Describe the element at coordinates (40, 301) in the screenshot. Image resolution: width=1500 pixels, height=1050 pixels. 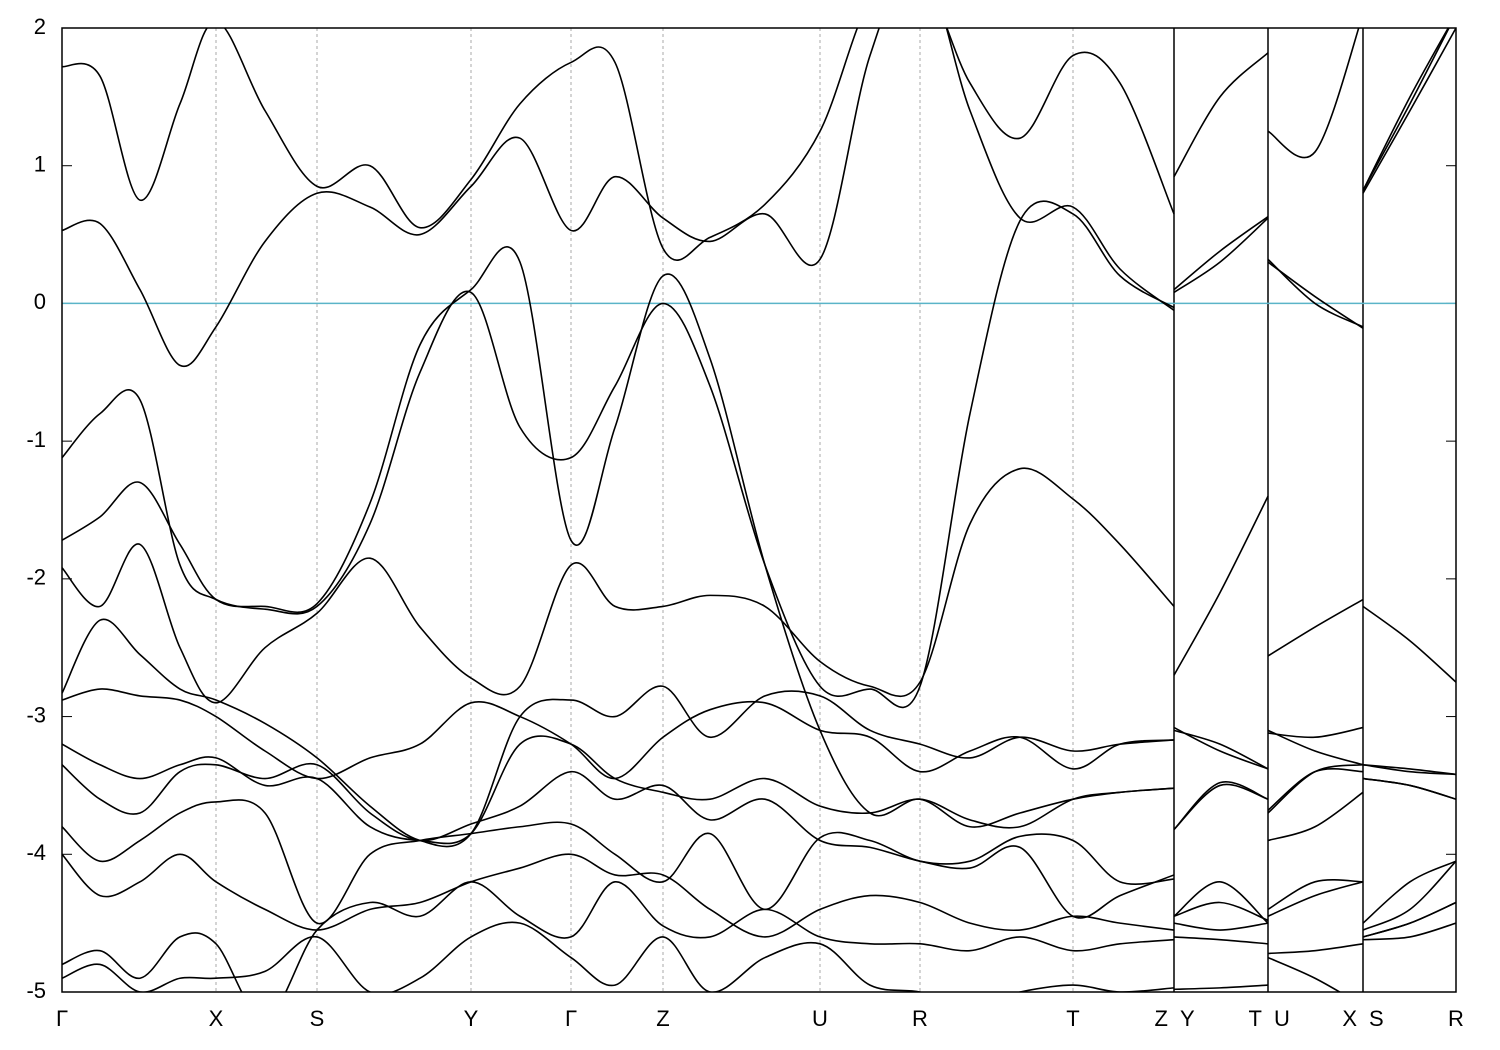
I see `y-tick-label: 0` at that location.